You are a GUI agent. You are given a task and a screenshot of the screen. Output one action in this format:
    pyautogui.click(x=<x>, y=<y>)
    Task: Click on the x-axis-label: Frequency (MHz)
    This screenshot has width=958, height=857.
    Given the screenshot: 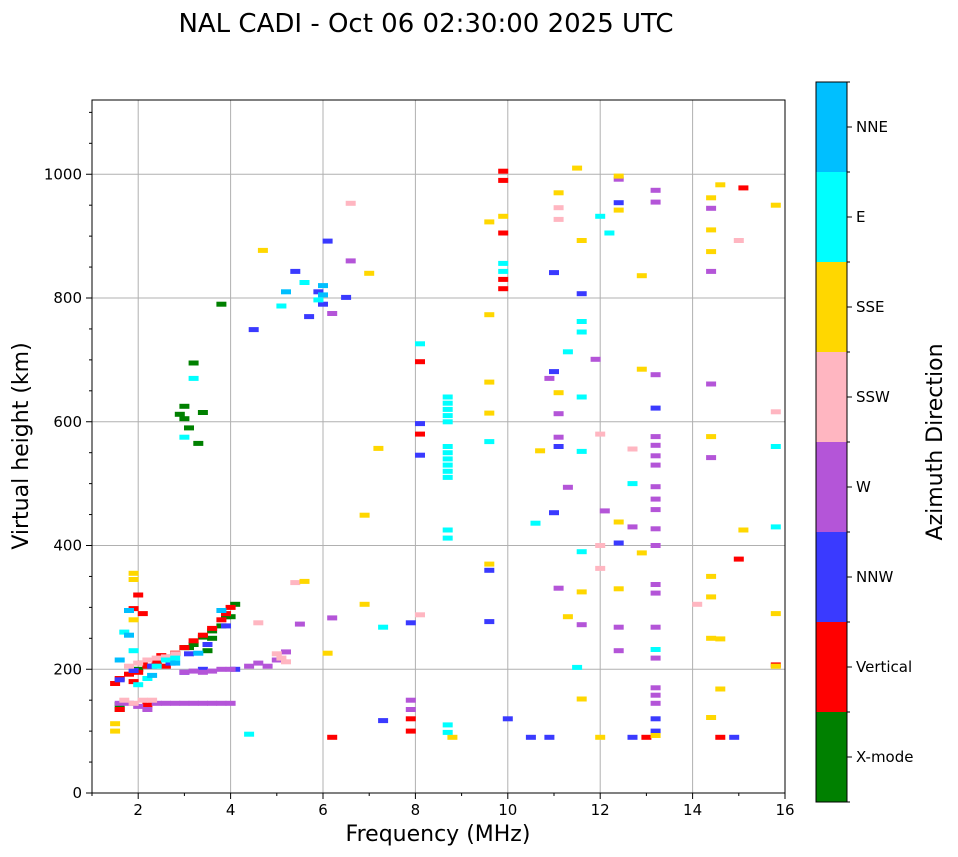 What is the action you would take?
    pyautogui.click(x=438, y=834)
    